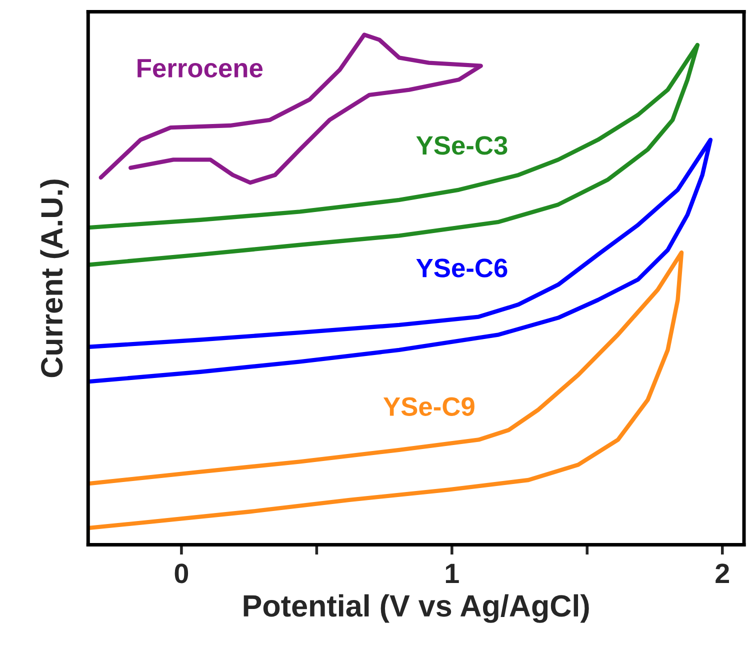 This screenshot has width=747, height=654. Describe the element at coordinates (181, 574) in the screenshot. I see `x-tick-label: 0` at that location.